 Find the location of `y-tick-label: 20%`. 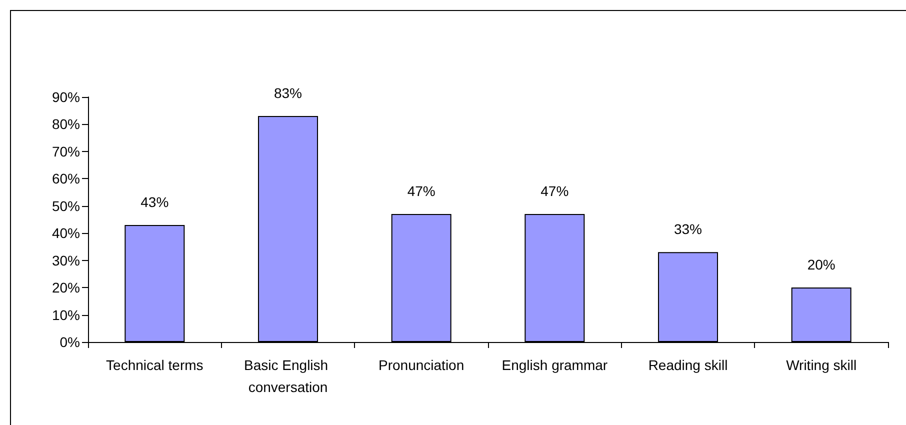

y-tick-label: 20% is located at coordinates (66, 288).